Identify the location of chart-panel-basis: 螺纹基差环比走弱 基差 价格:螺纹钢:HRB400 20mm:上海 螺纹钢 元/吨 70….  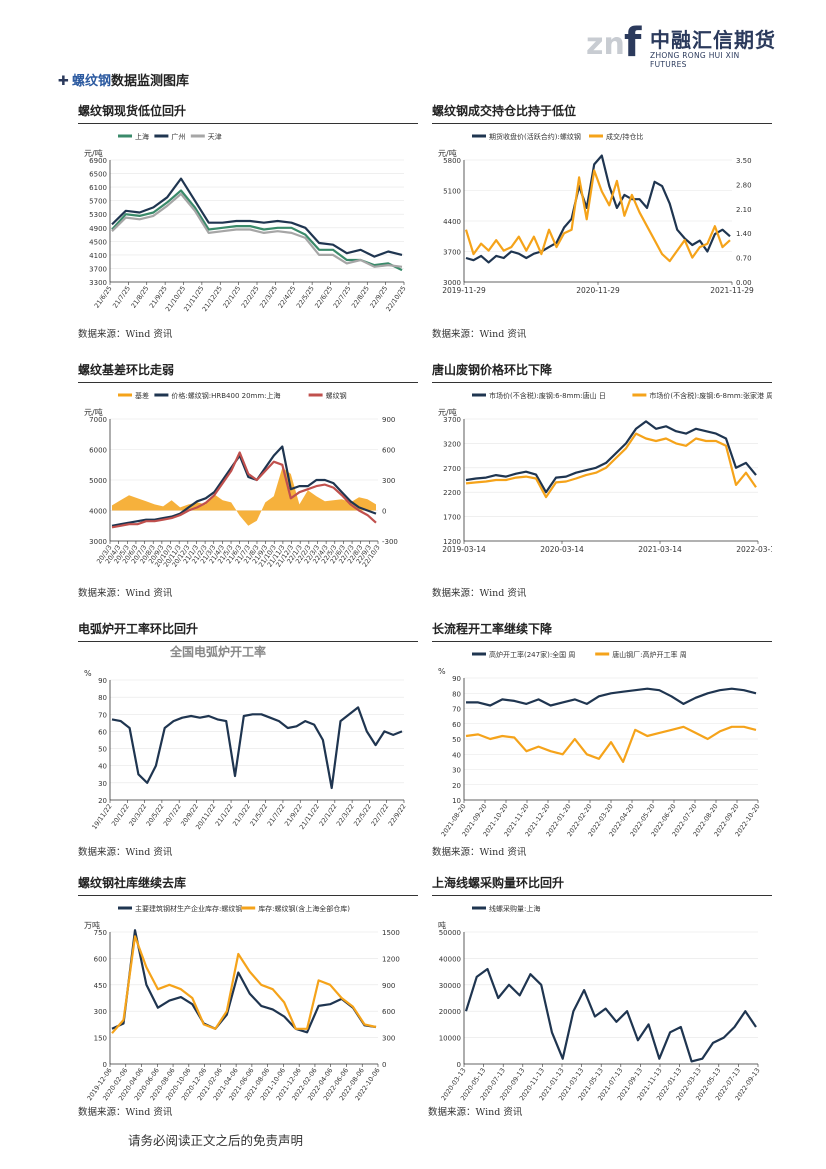
(248, 472).